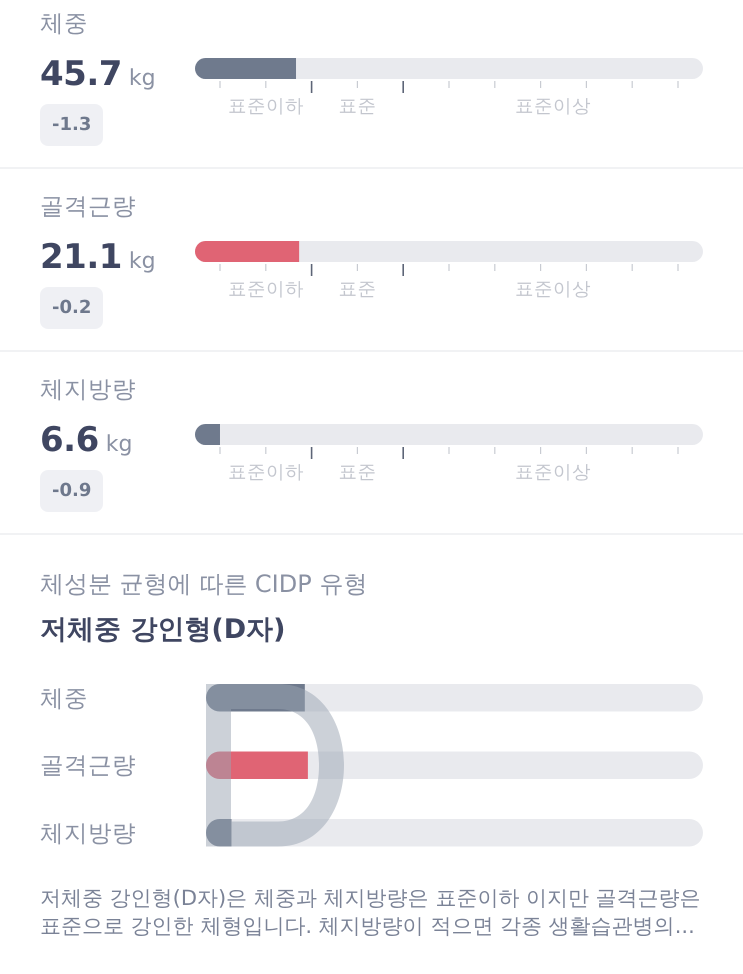  I want to click on text: -0.9, so click(72, 491).